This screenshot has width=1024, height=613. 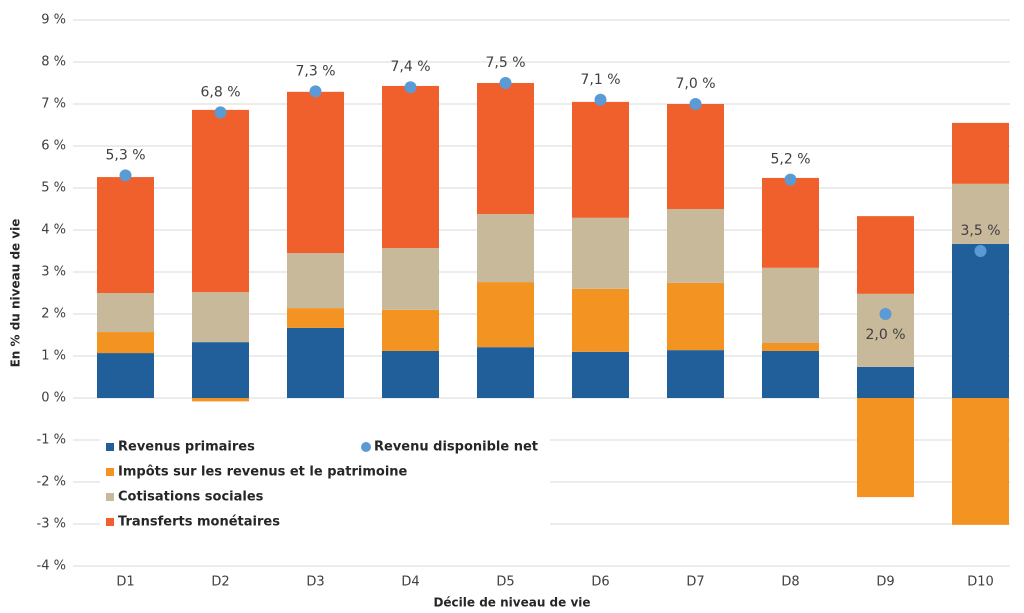 What do you see at coordinates (600, 80) in the screenshot?
I see `data-label: 7,1 %` at bounding box center [600, 80].